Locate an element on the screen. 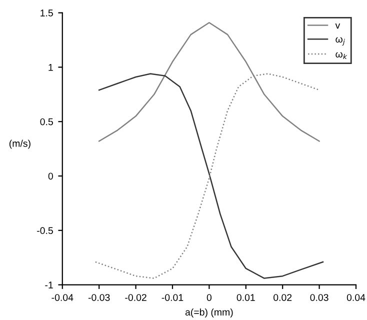  x-tick-label: 0.01 is located at coordinates (245, 297).